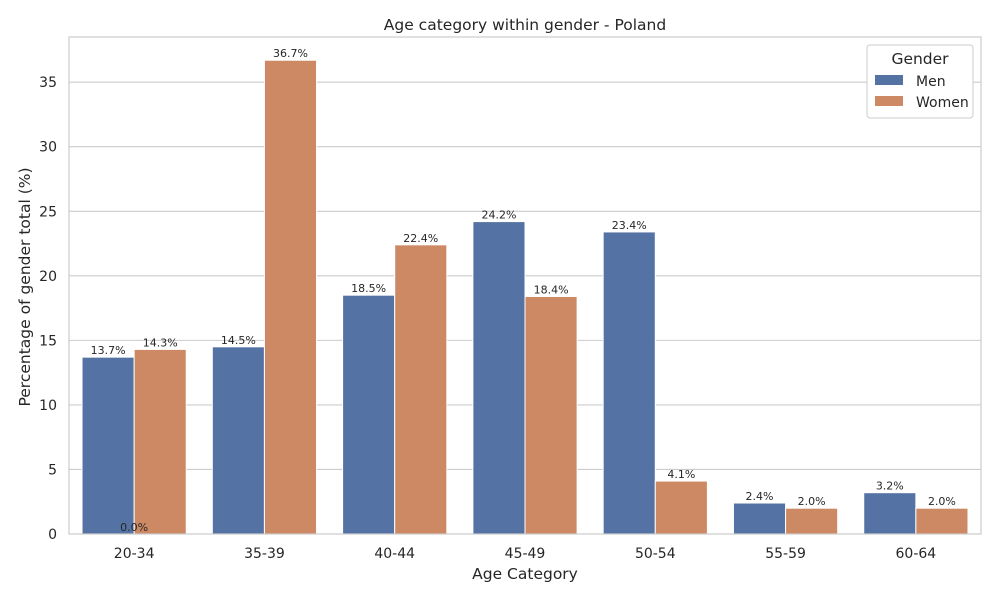  I want to click on legend-swatch-men, so click(889, 80).